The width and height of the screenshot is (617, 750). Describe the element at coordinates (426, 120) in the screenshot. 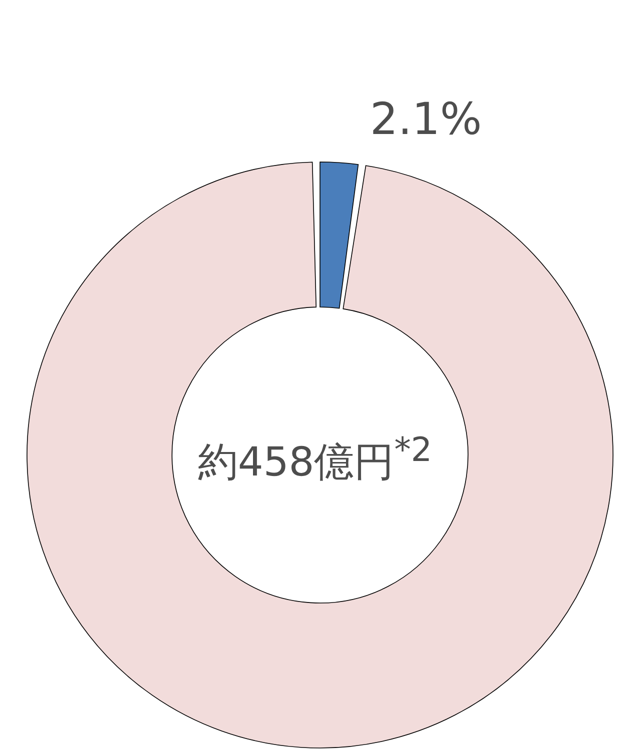

I see `data-label: 2.1%` at that location.